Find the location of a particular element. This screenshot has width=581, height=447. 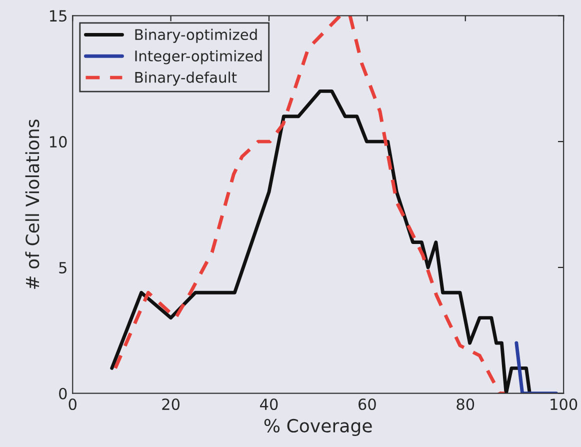

x-tick-label: 20 is located at coordinates (171, 404).